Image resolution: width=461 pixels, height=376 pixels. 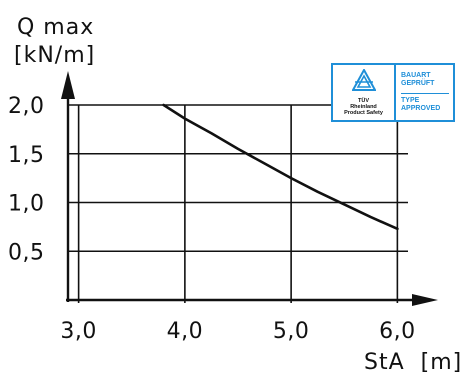 I want to click on tuv-brand-line3: Product Safety, so click(x=363, y=113).